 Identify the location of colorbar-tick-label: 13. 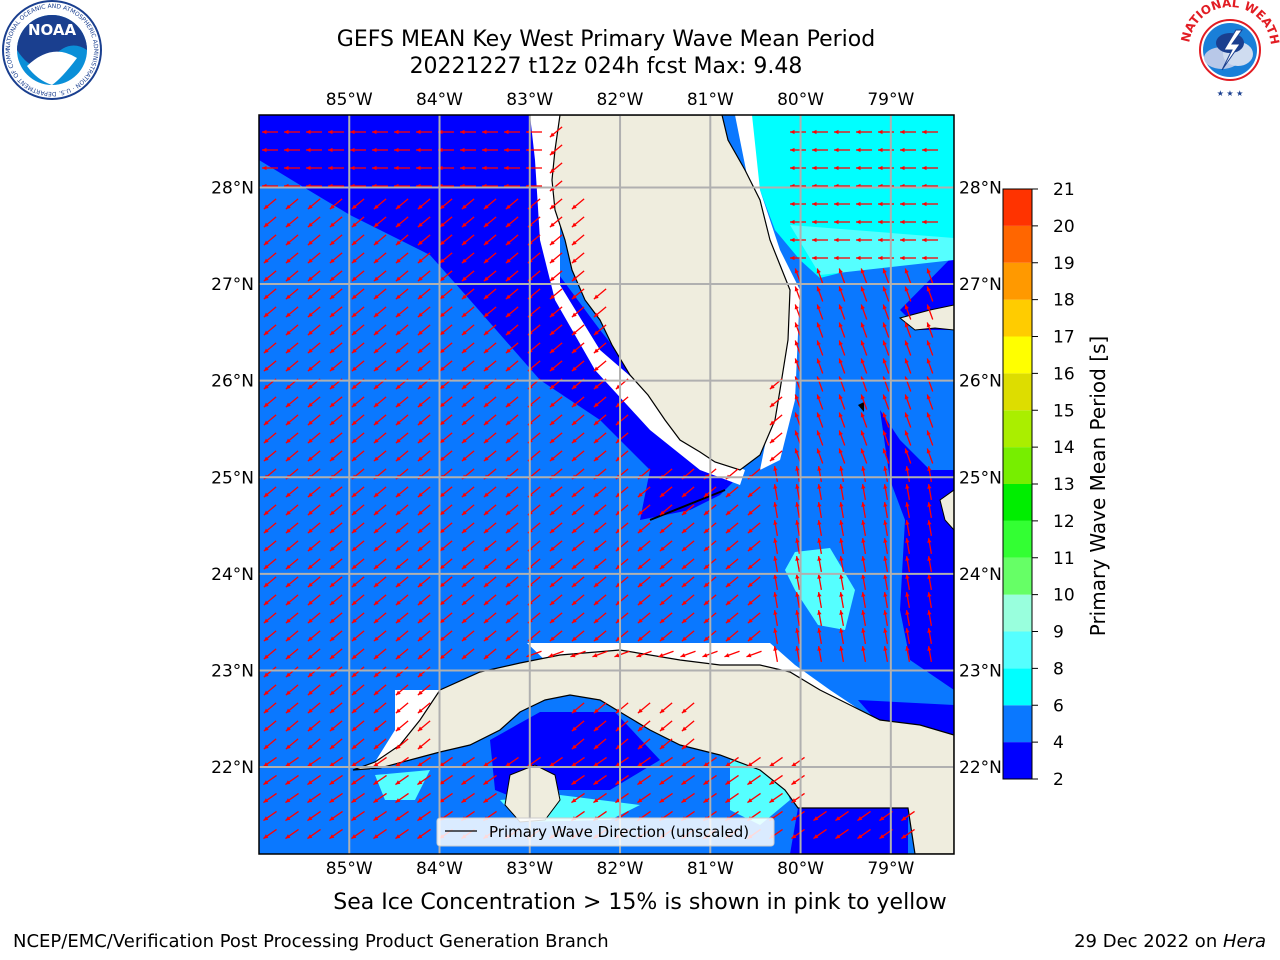
(1064, 485).